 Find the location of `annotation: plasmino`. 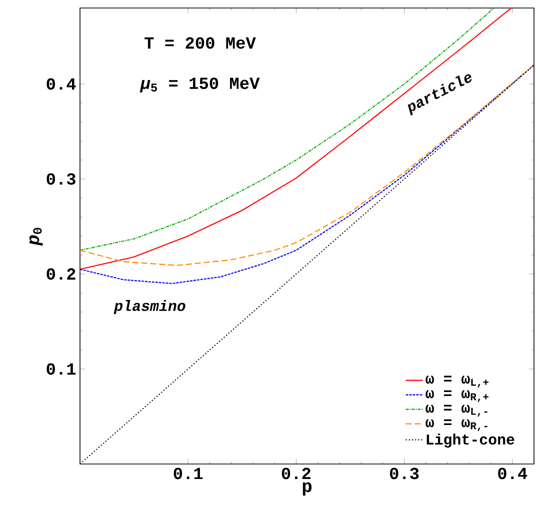

annotation: plasmino is located at coordinates (150, 307).